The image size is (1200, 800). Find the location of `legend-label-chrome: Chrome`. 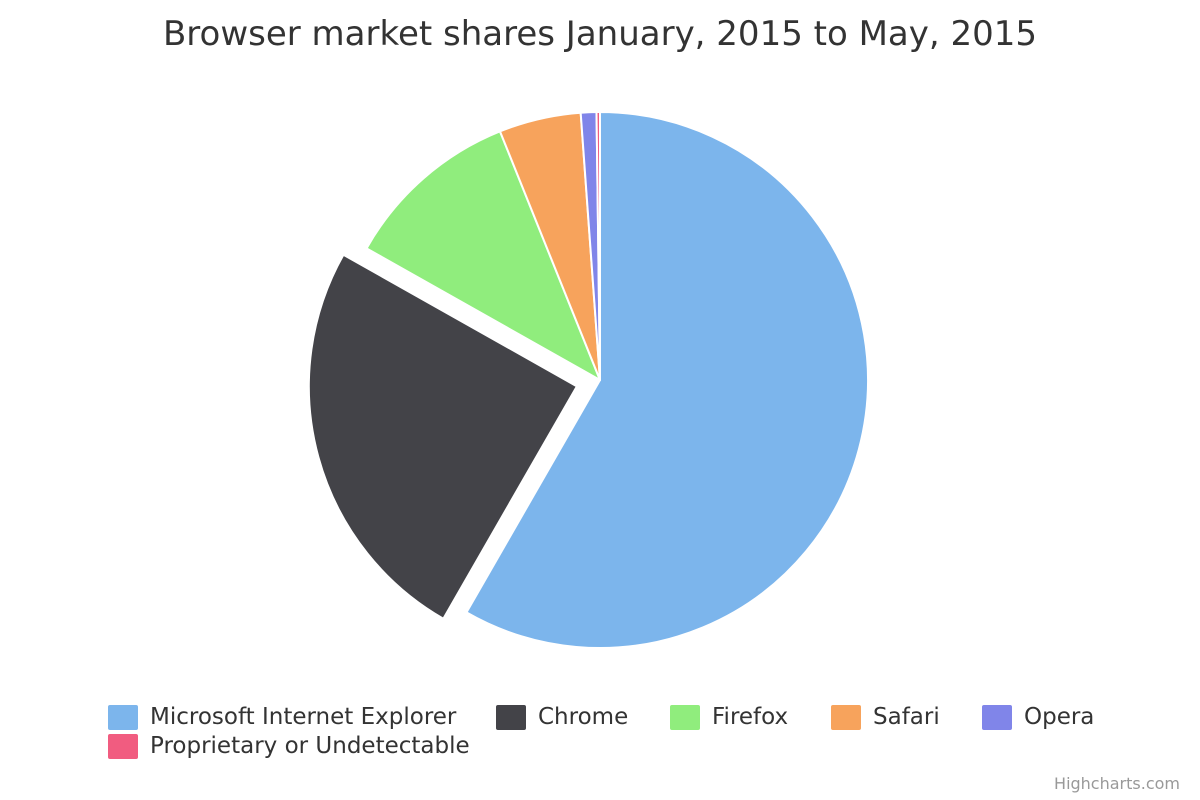

legend-label-chrome: Chrome is located at coordinates (583, 717).